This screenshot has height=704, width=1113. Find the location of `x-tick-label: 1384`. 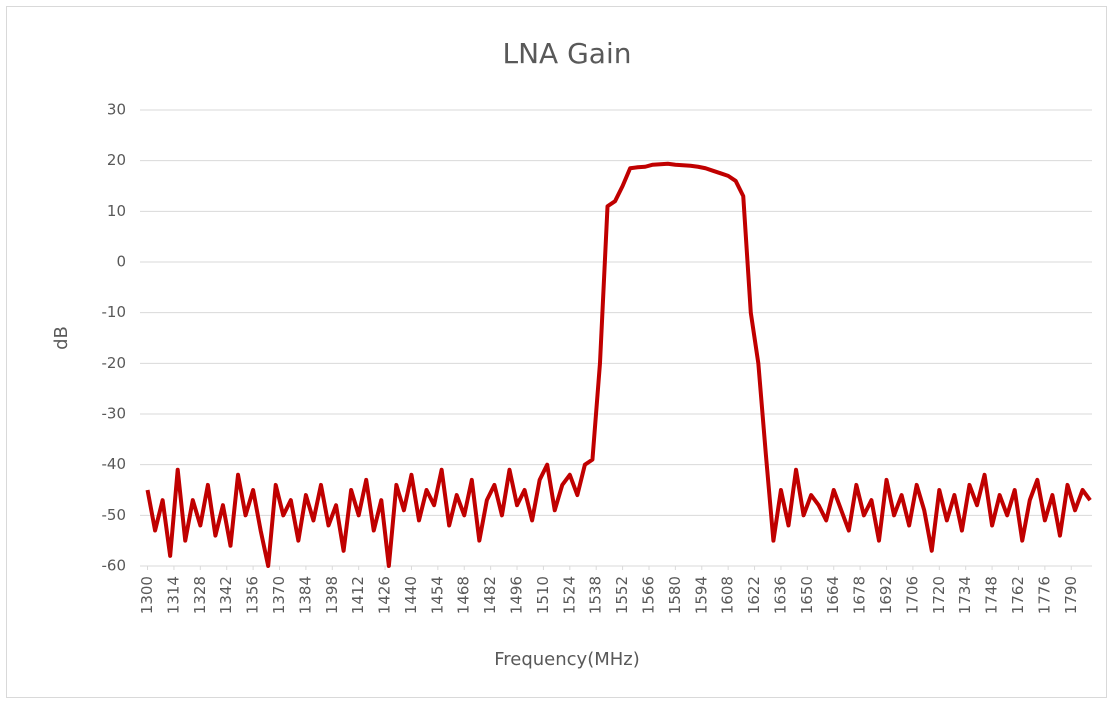

x-tick-label: 1384 is located at coordinates (305, 595).